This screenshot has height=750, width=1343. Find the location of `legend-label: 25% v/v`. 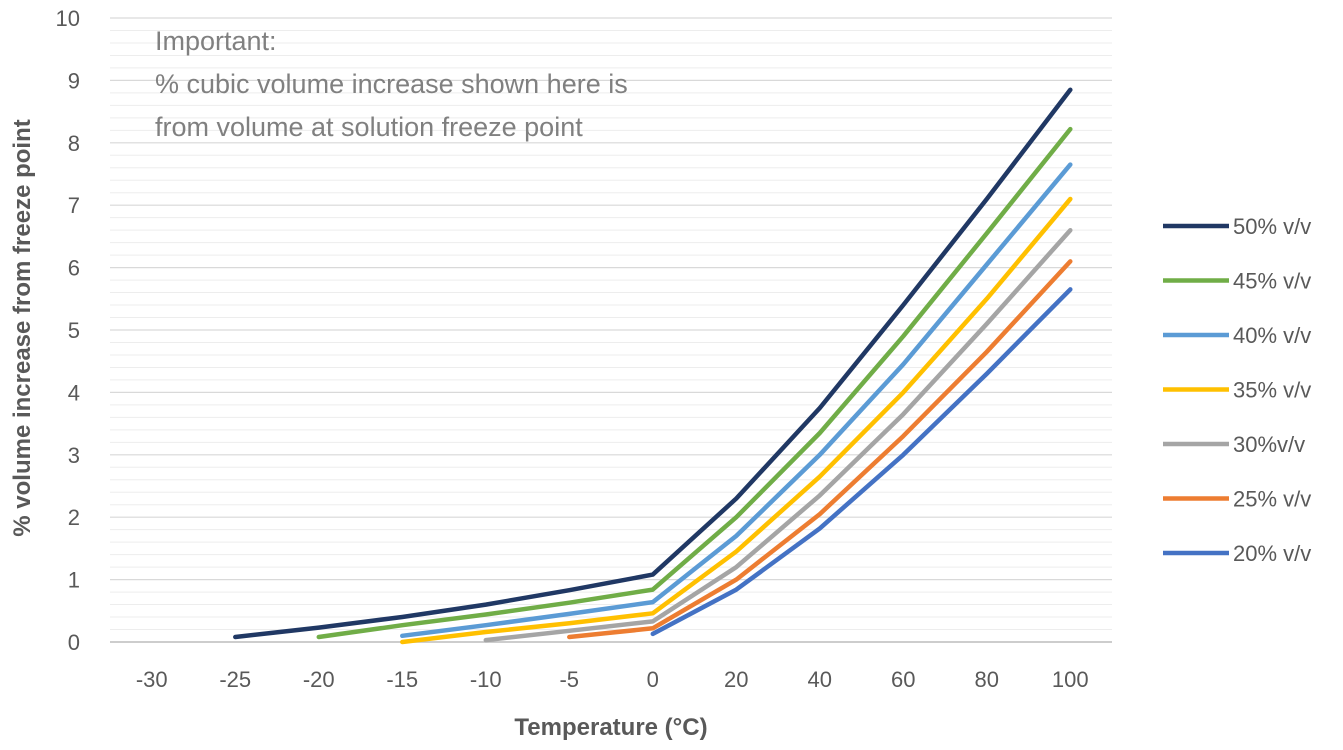

legend-label: 25% v/v is located at coordinates (1272, 499).